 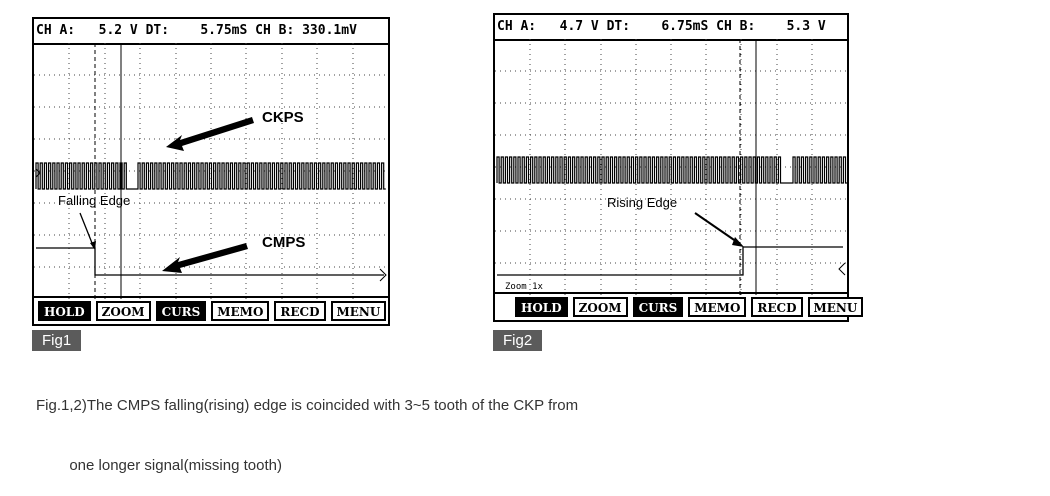 What do you see at coordinates (600, 307) in the screenshot?
I see `fig2-zoom-button: ZOOM` at bounding box center [600, 307].